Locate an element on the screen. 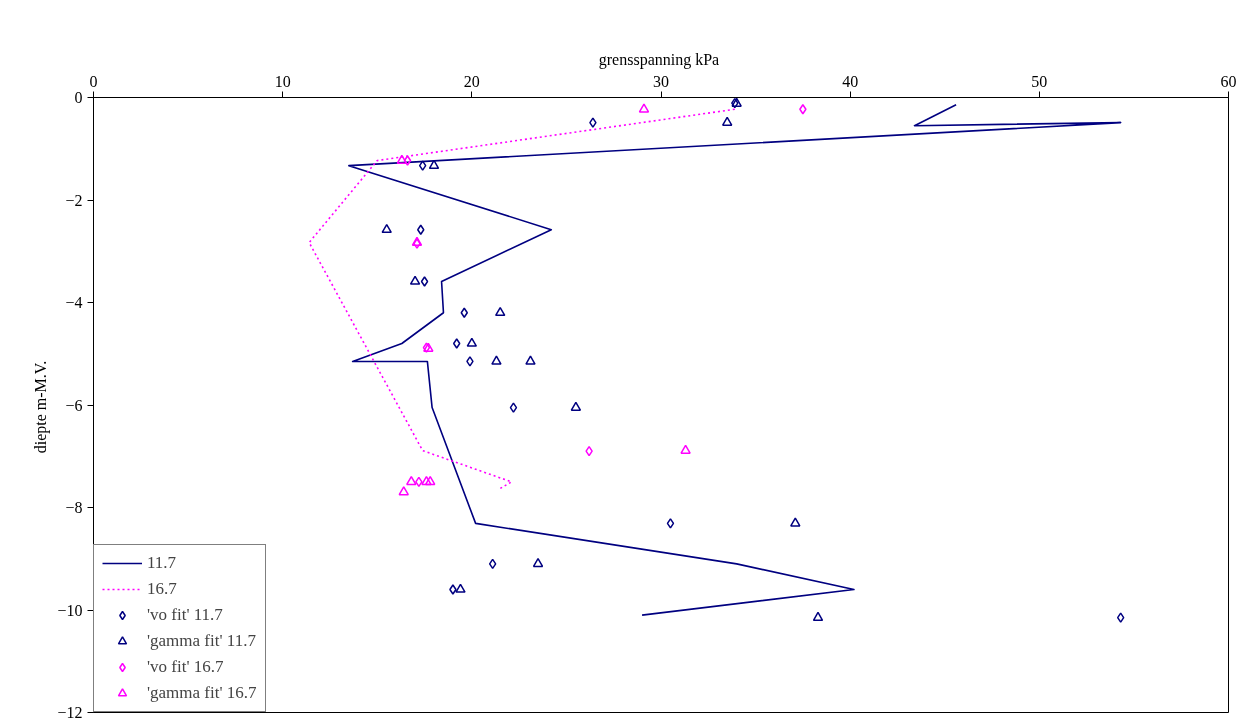  x-axis-title: grensspanning kPa is located at coordinates (659, 59).